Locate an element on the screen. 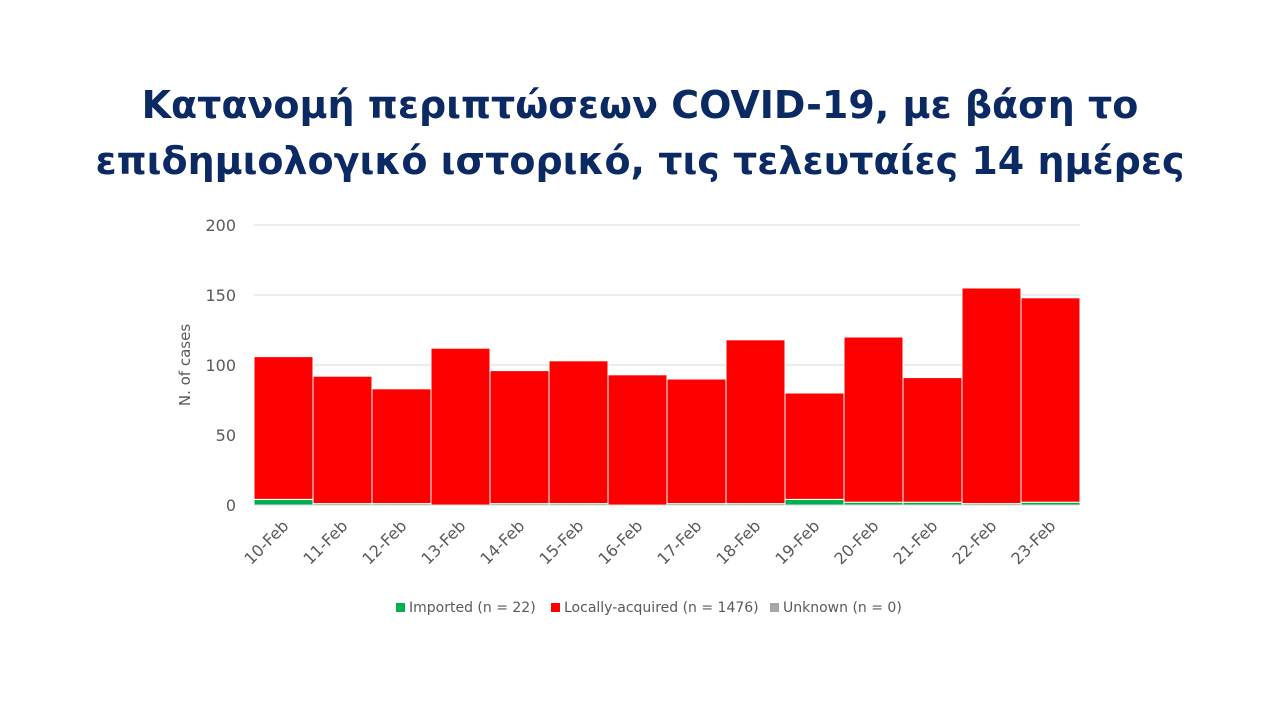 Image resolution: width=1280 pixels, height=720 pixels. y-axis-title: N. of cases is located at coordinates (185, 365).